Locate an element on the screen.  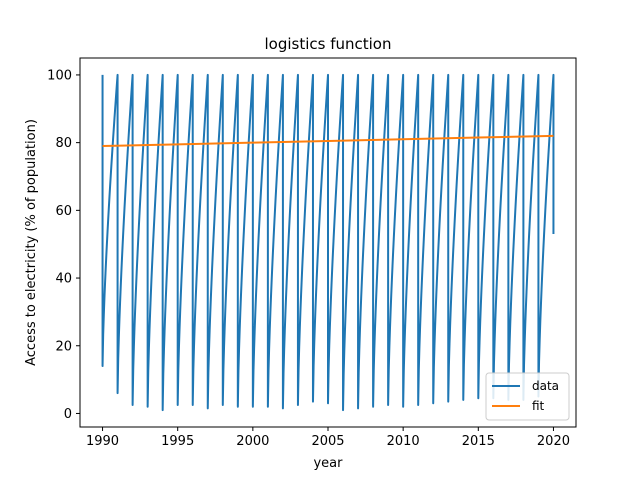
x-tick-label: 1990 is located at coordinates (102, 441).